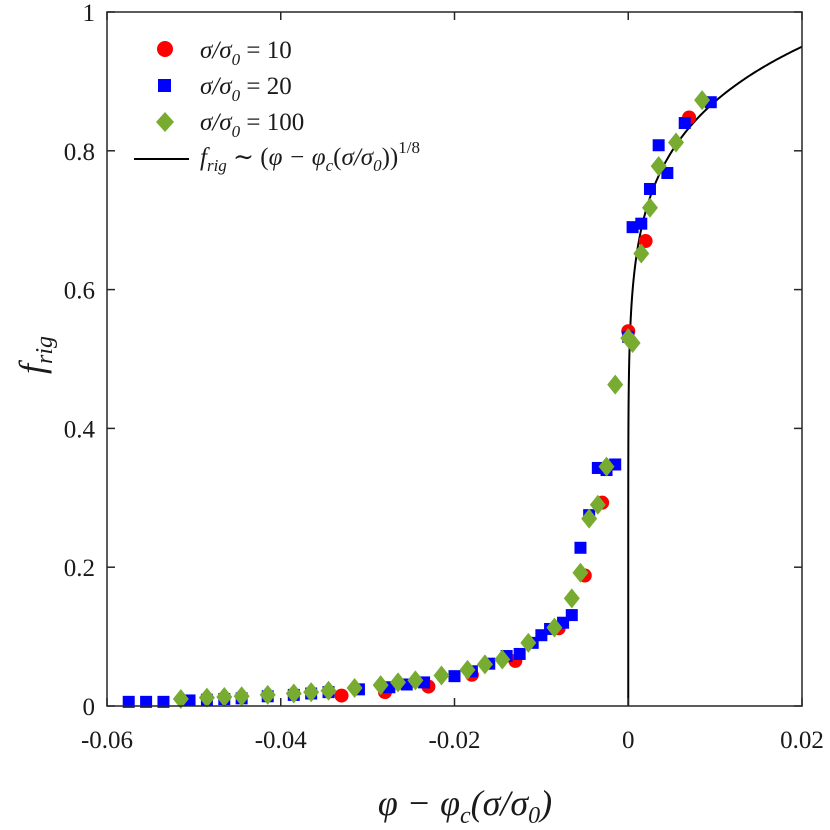  I want to click on x-axis-label: φ − φc(σ/σ0), so click(465, 806).